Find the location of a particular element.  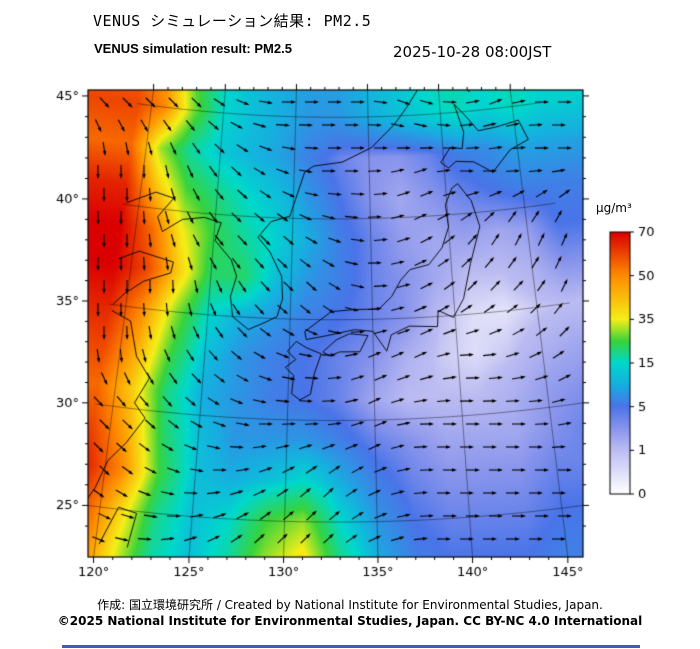

colorbar-unit-label: µg/m³ is located at coordinates (614, 208).